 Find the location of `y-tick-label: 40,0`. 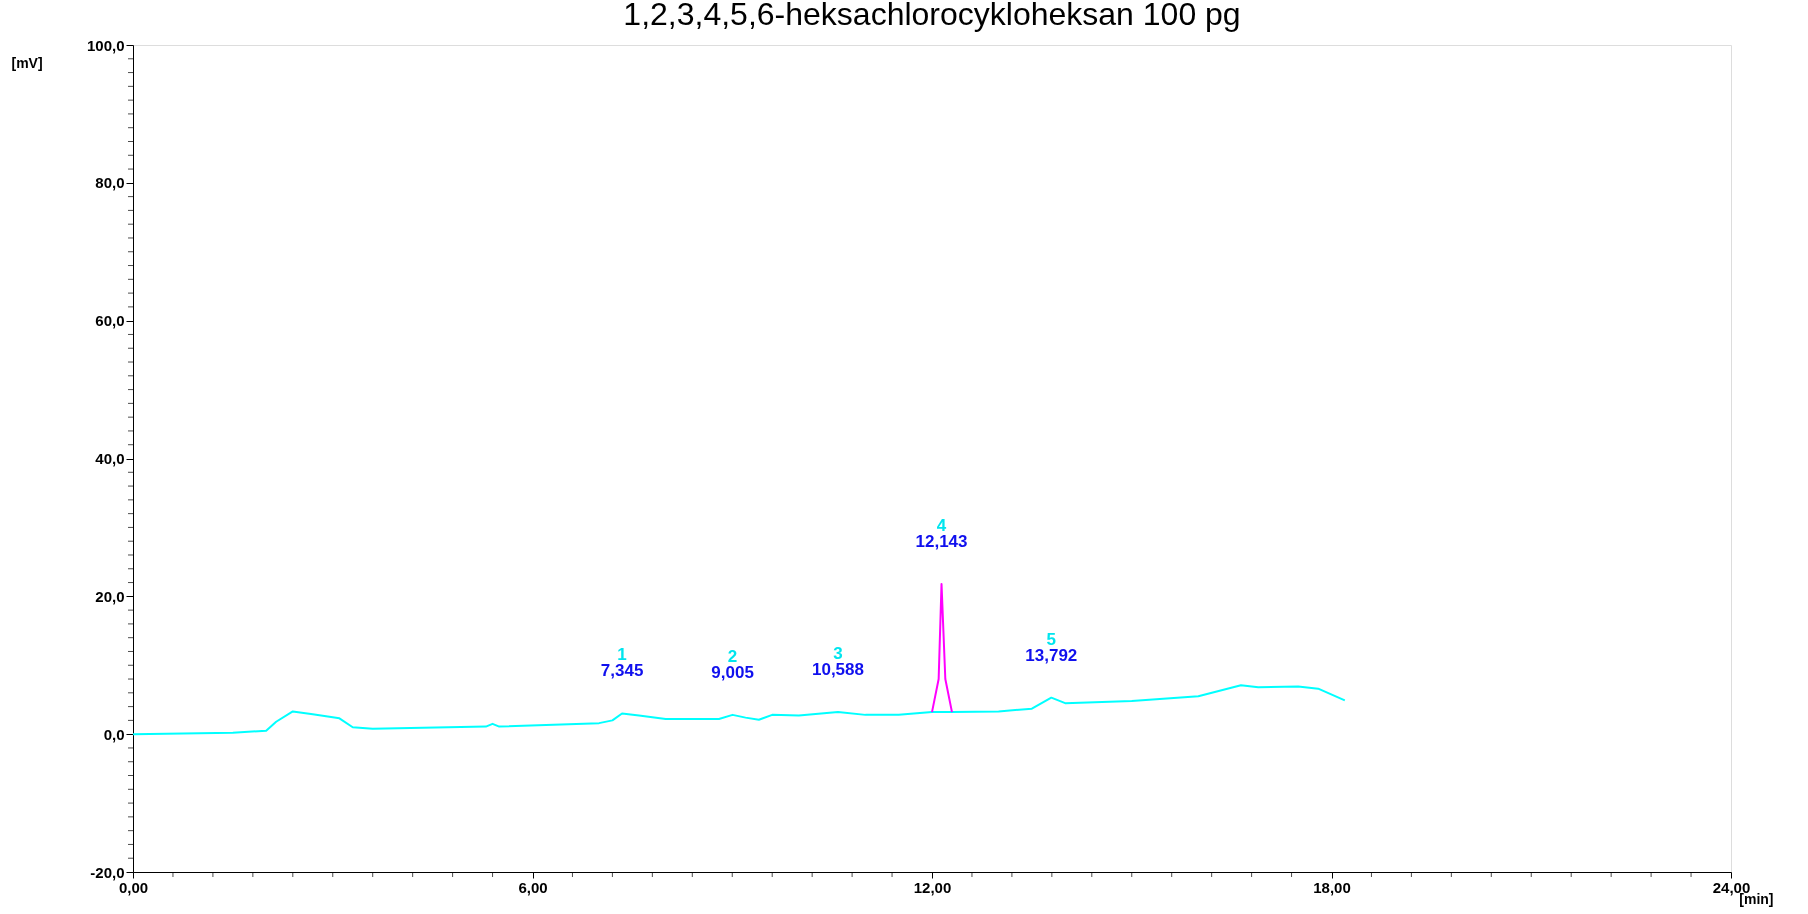

y-tick-label: 40,0 is located at coordinates (110, 458).